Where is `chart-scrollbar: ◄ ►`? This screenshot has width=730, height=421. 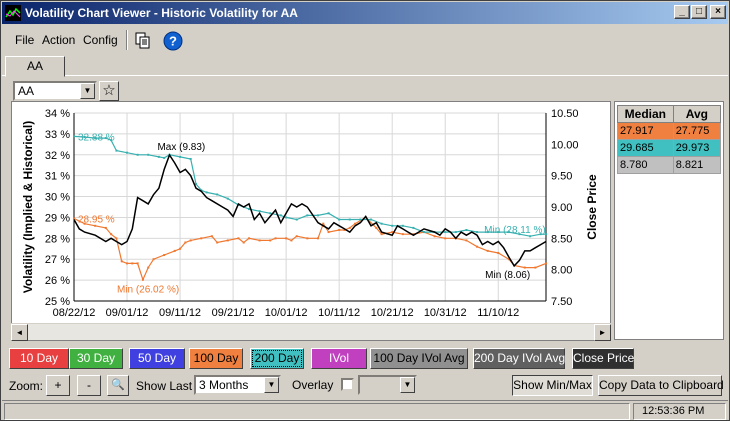
chart-scrollbar: ◄ ► is located at coordinates (311, 332).